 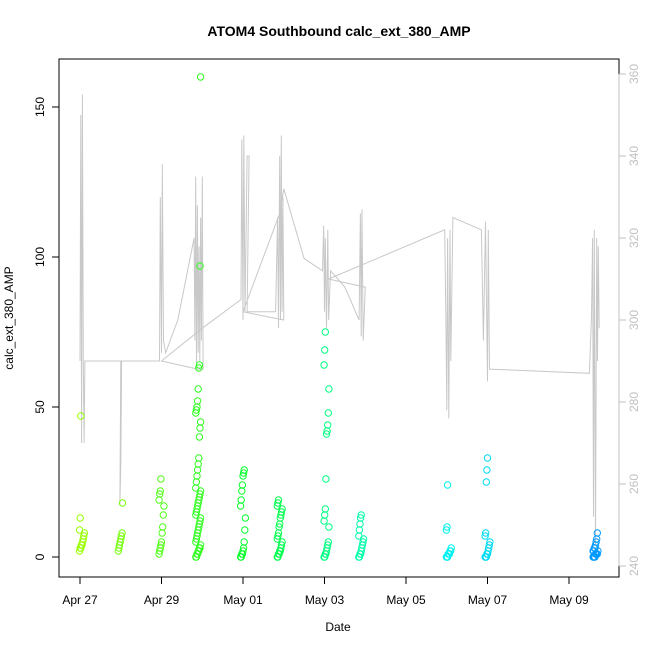 I want to click on x-tick-label: May 09, so click(x=569, y=600).